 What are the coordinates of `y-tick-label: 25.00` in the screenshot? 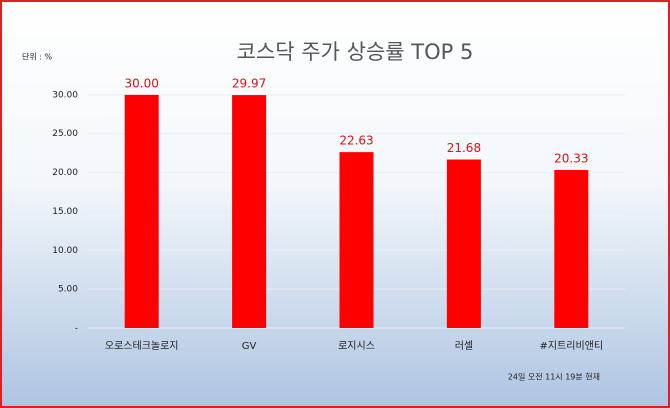 It's located at (65, 134).